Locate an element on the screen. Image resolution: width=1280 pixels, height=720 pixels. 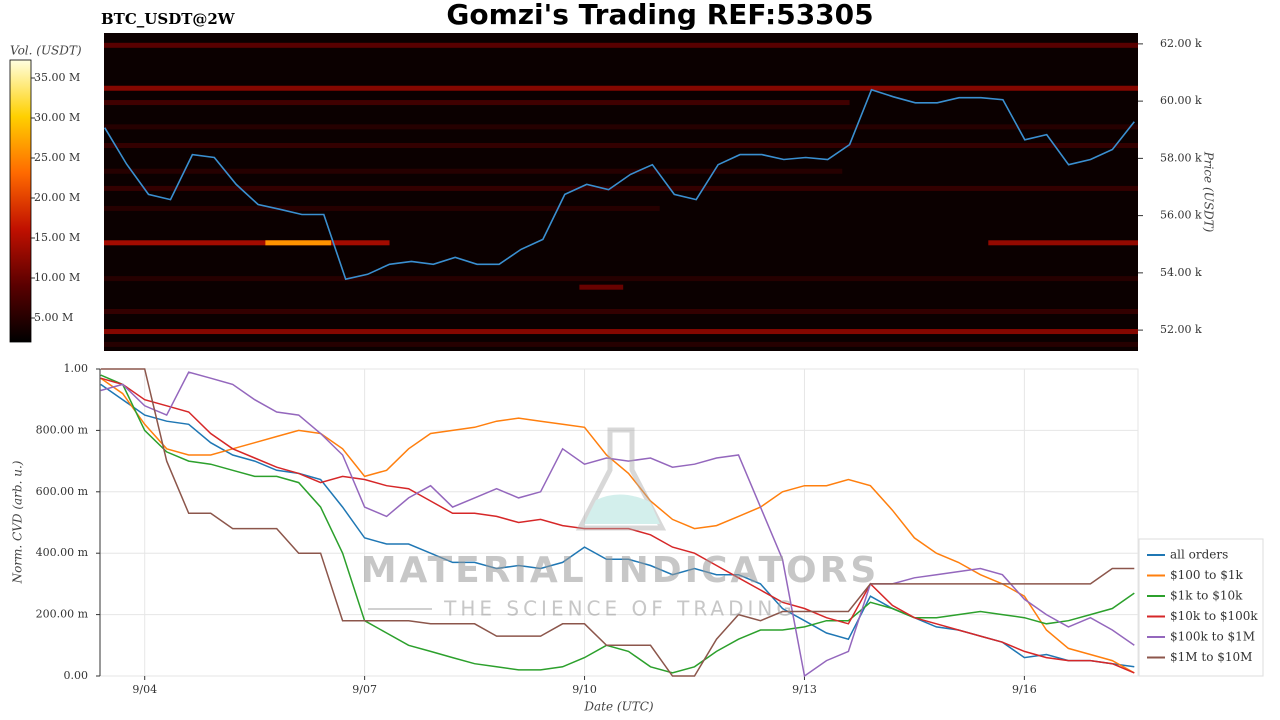
colorbar-tick-label: 15.00 M is located at coordinates (57, 237).